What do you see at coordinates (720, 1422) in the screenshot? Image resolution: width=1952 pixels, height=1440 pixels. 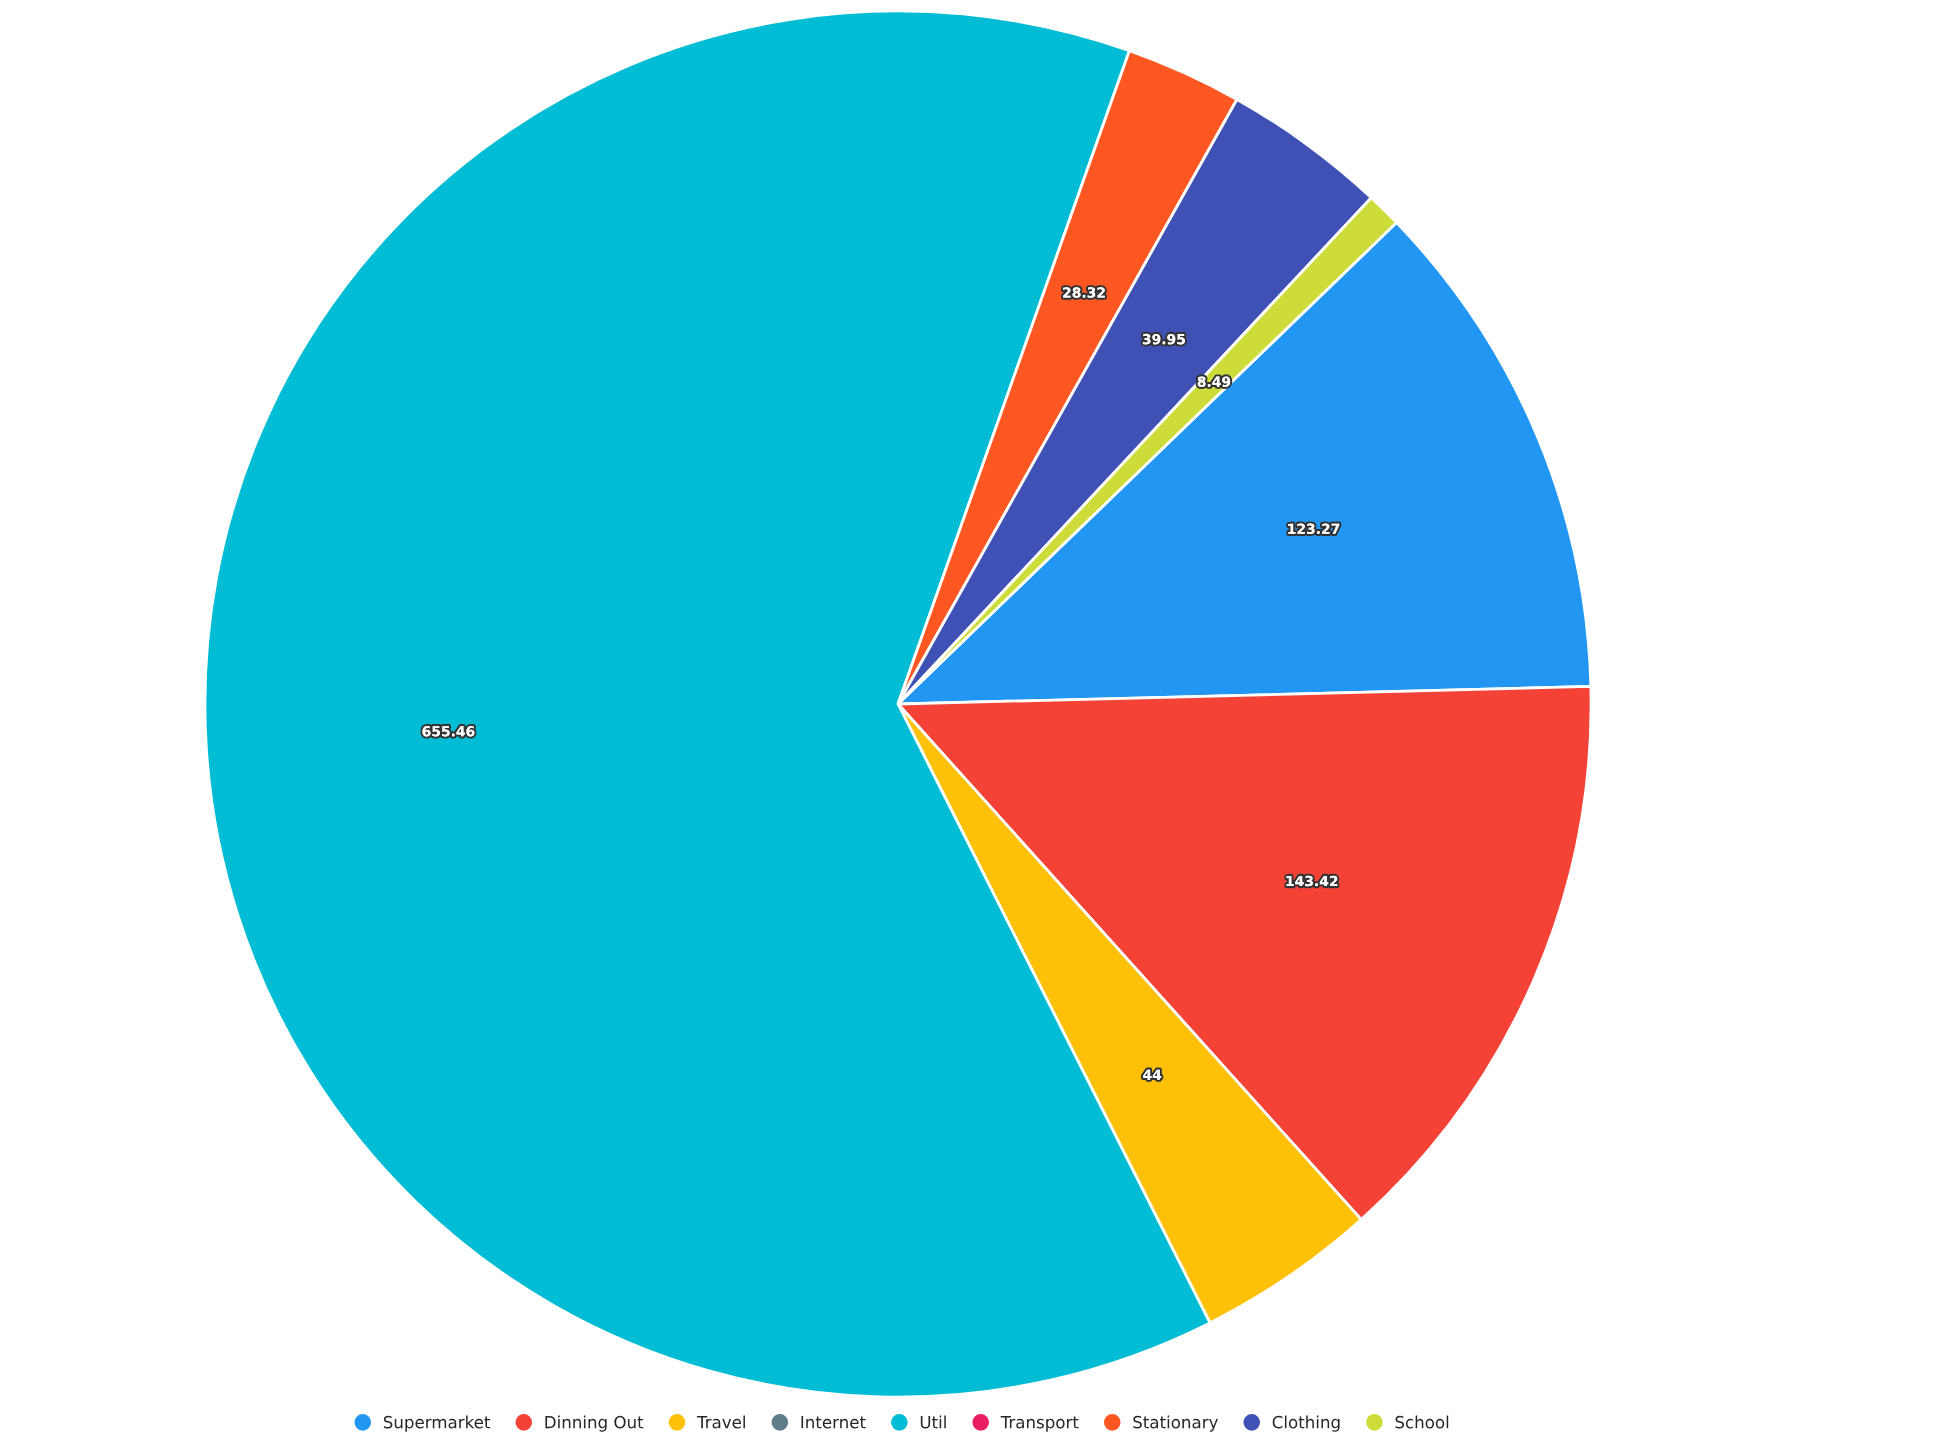 I see `legend-label: Travel` at bounding box center [720, 1422].